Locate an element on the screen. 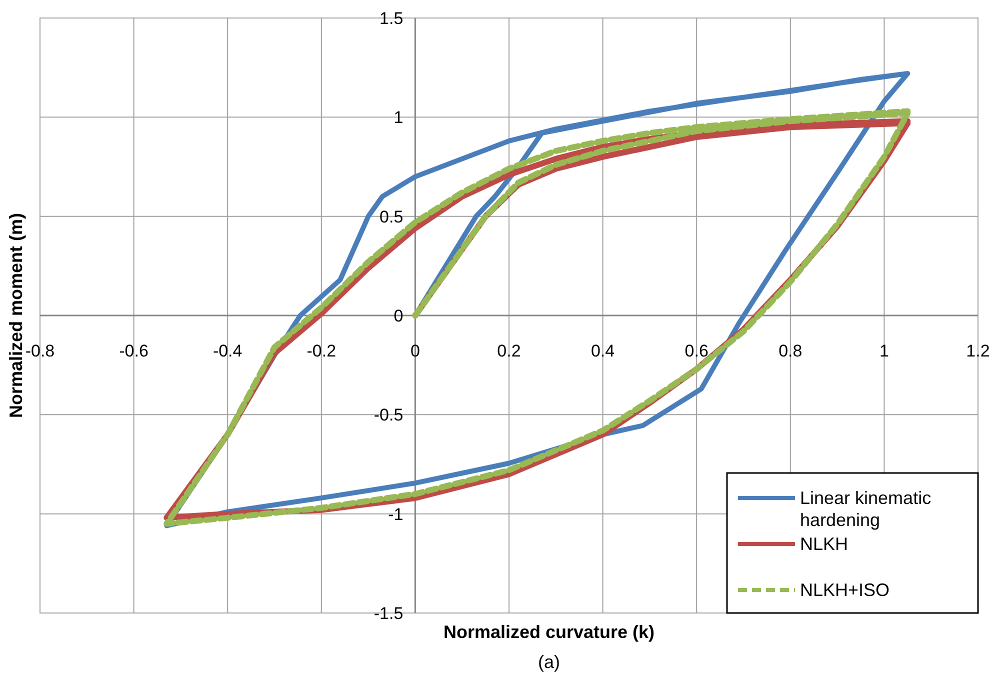 This screenshot has width=991, height=684. x-tick-label: -0.2 is located at coordinates (321, 351).